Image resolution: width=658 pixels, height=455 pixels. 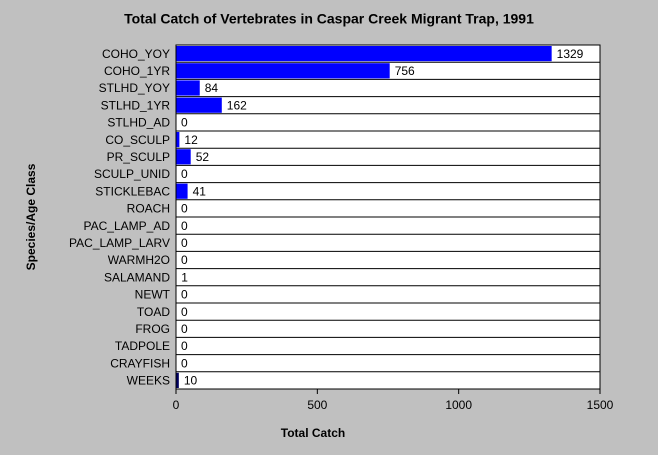 I want to click on x-tick-label: 500, so click(x=317, y=405).